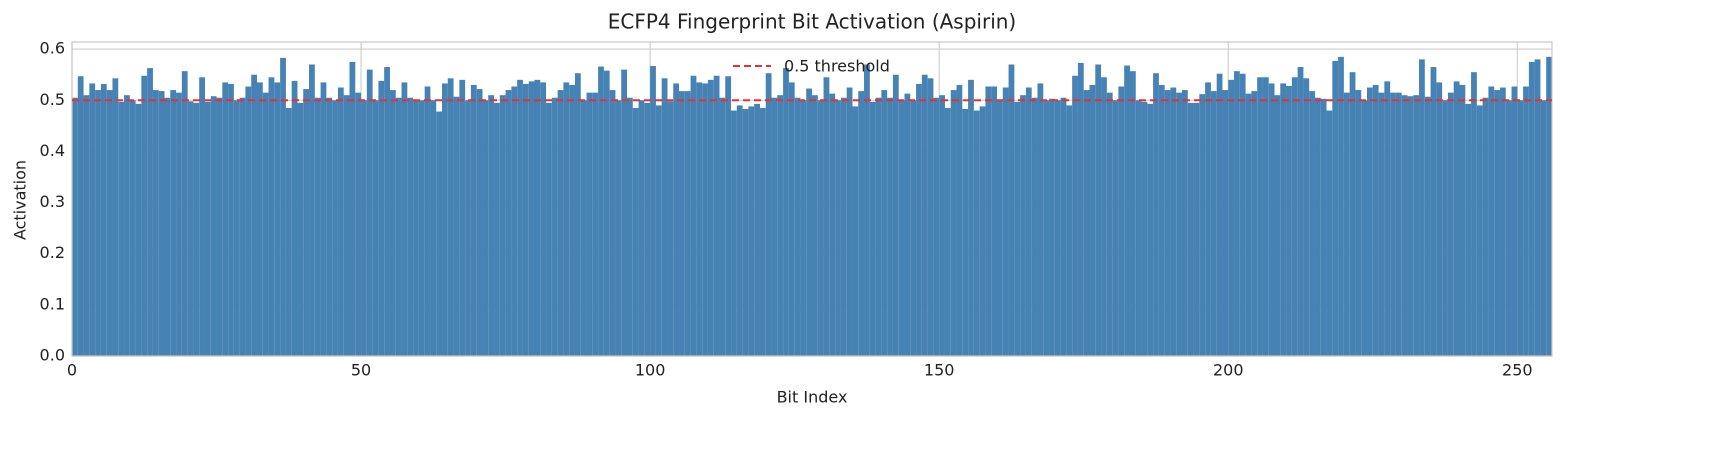 The height and width of the screenshot is (461, 1721). What do you see at coordinates (52, 201) in the screenshot?
I see `y-tick-label: 0.3` at bounding box center [52, 201].